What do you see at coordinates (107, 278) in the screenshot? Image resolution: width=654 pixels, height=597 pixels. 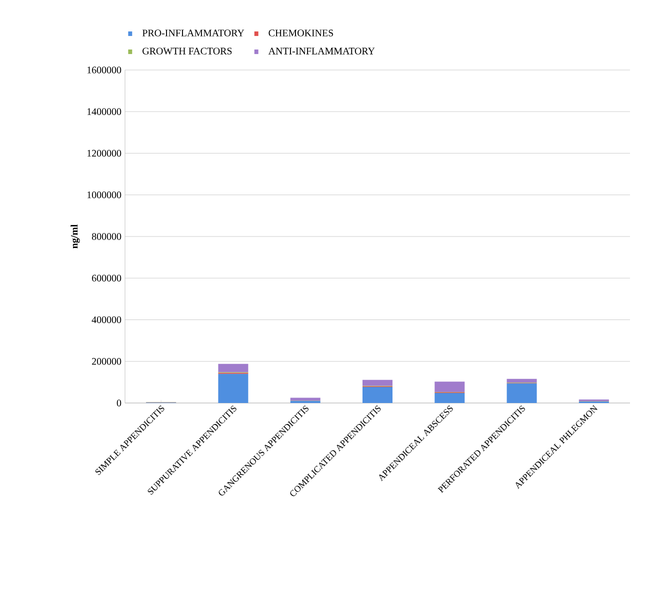 I see `y-tick-label: 600000` at bounding box center [107, 278].